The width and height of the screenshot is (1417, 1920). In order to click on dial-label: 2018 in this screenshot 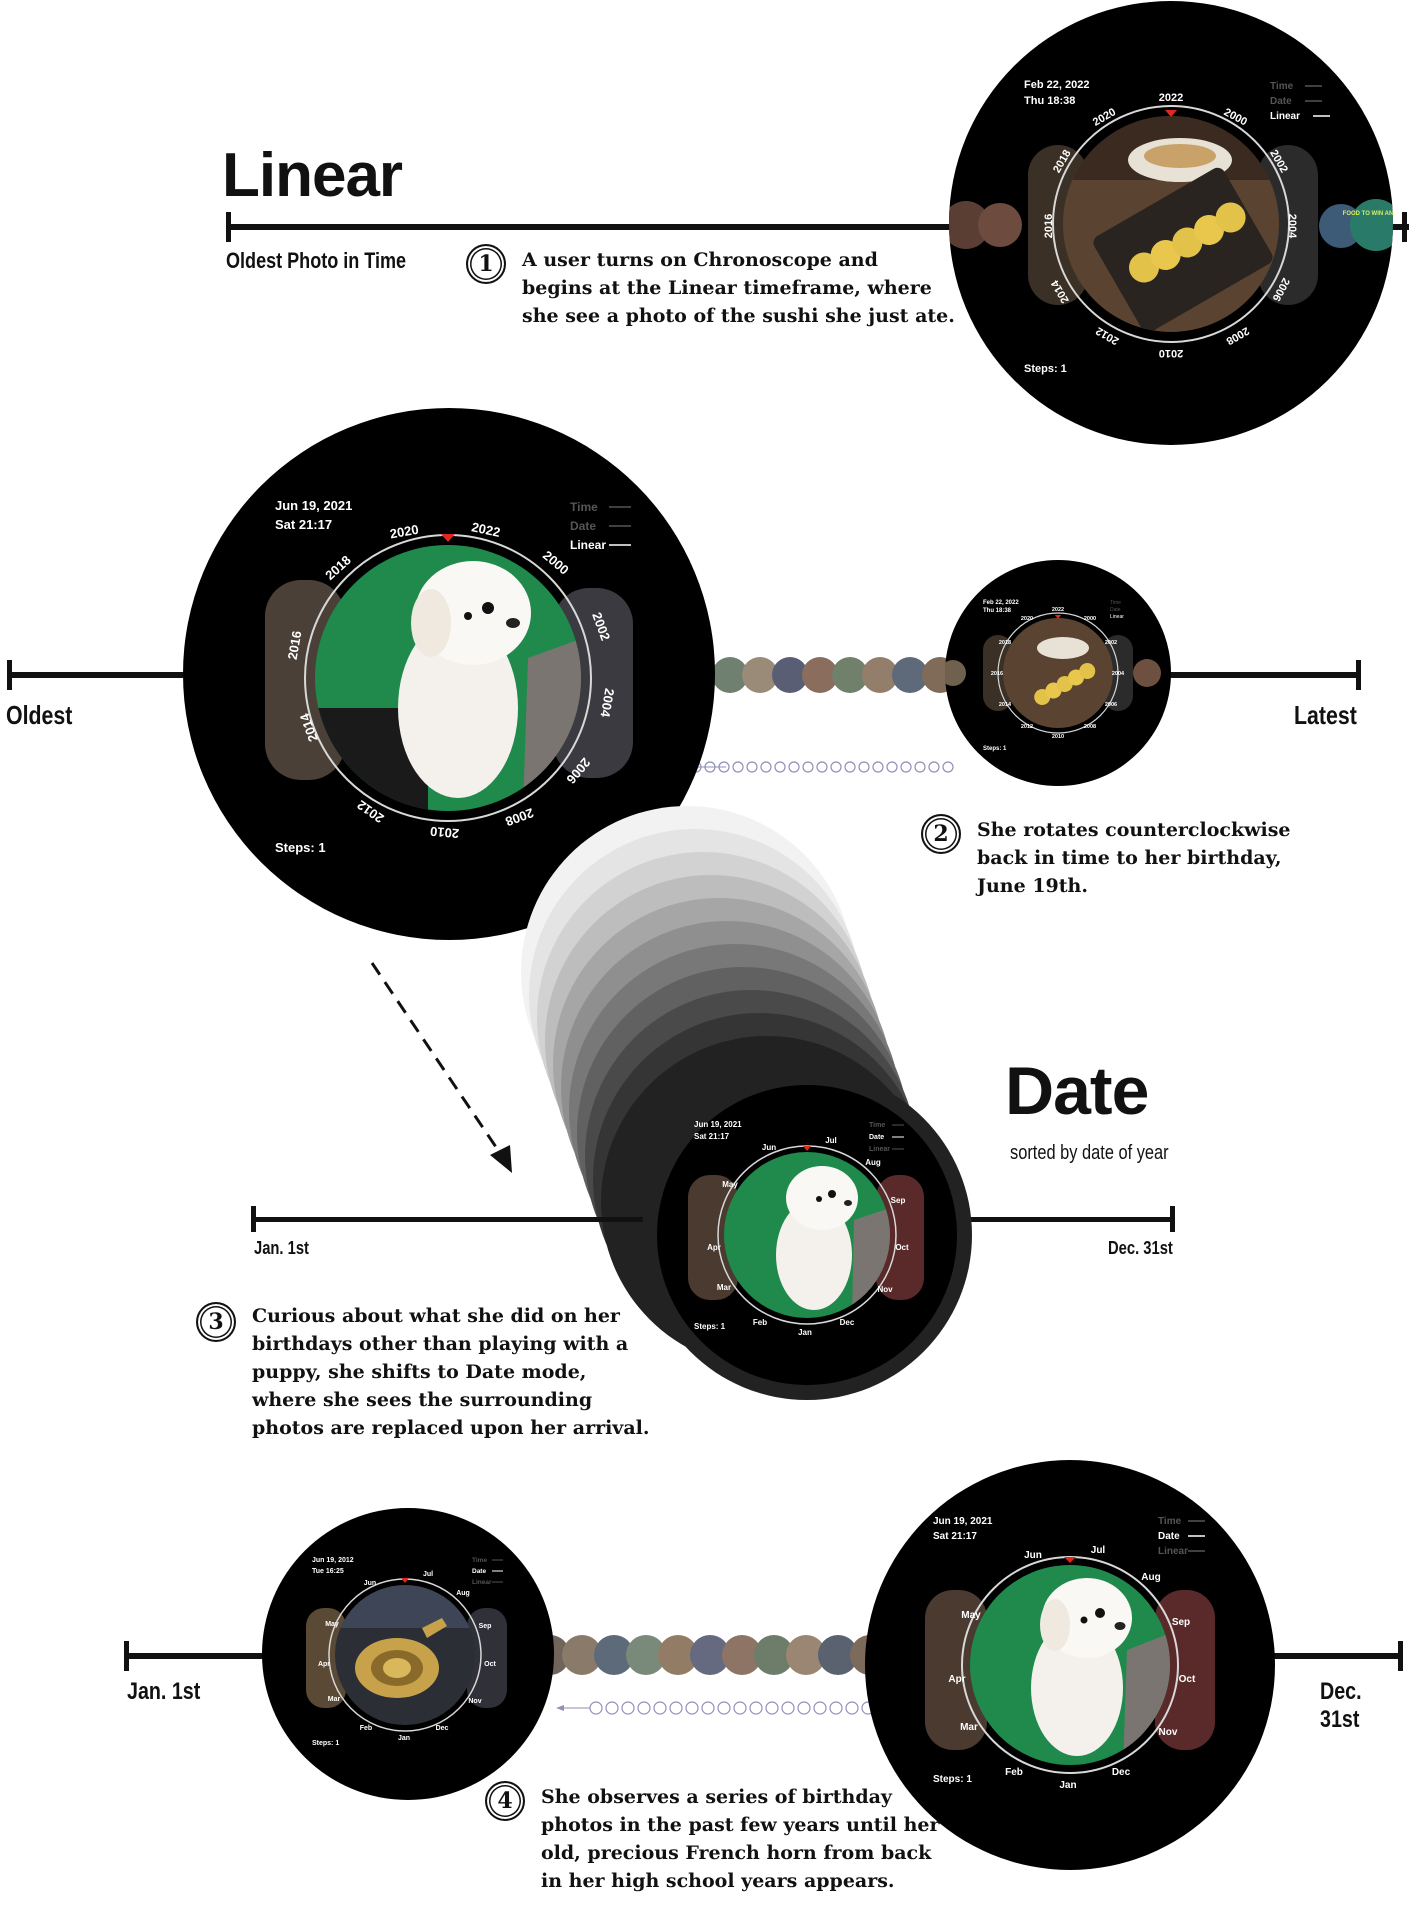, I will do `click(1005, 643)`.